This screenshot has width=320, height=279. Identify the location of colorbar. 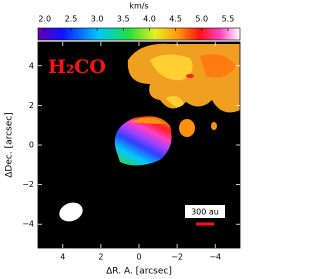
(139, 34).